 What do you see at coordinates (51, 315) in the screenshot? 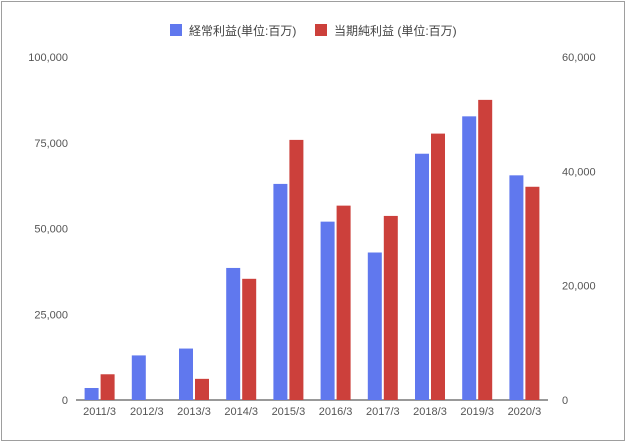
I see `left-y-tick-label: 25,000` at bounding box center [51, 315].